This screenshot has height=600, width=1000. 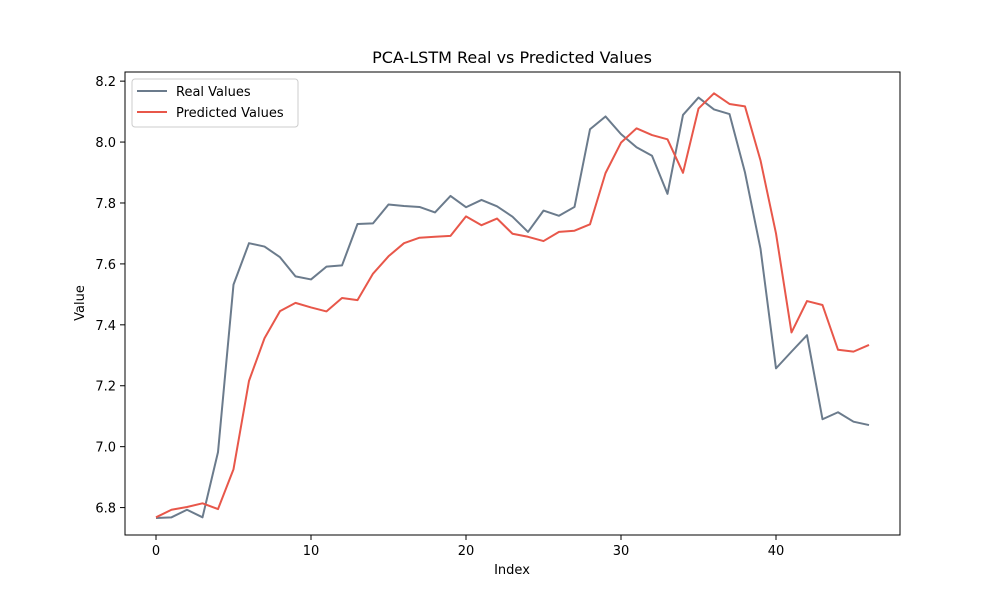 I want to click on legend-box, so click(x=215, y=103).